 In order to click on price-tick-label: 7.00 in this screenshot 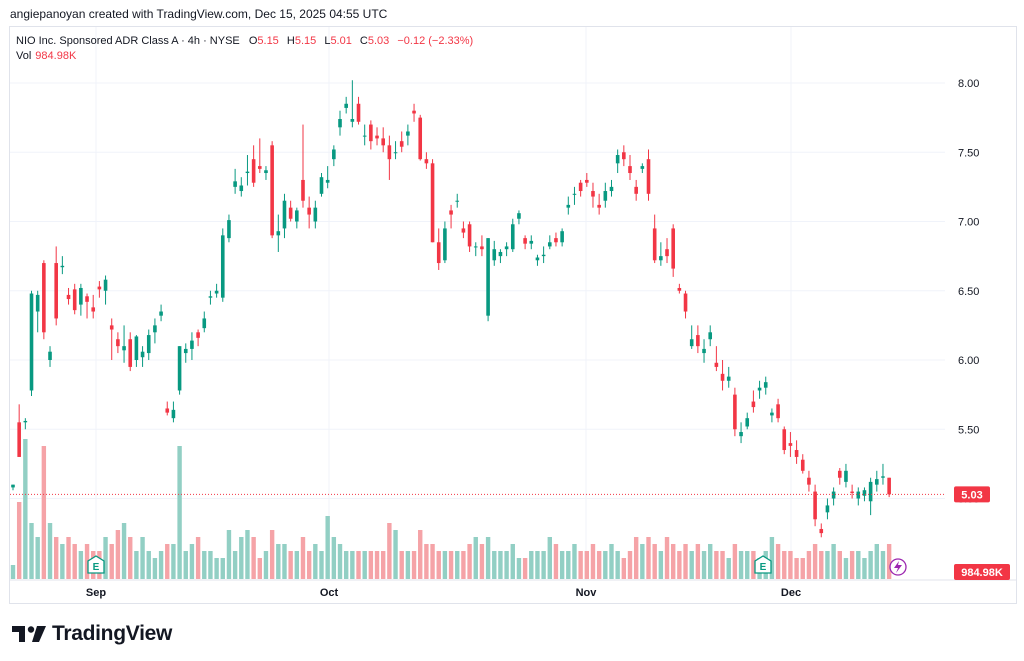, I will do `click(968, 223)`.